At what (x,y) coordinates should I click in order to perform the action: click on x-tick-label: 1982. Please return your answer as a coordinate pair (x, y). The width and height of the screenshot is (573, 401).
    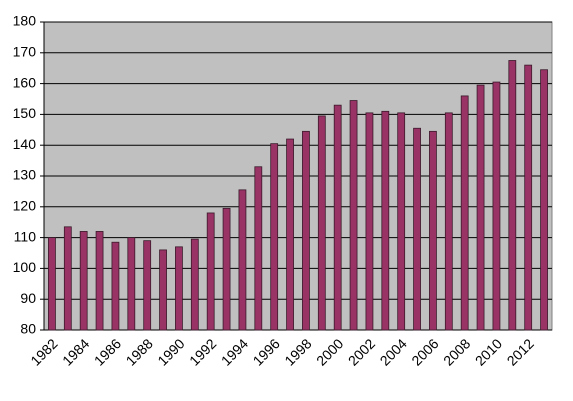
    Looking at the image, I should click on (43, 351).